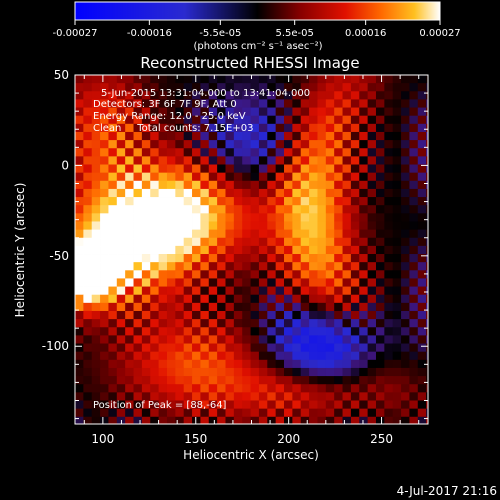 The width and height of the screenshot is (500, 500). What do you see at coordinates (173, 128) in the screenshot?
I see `annotation-clean-counts: Clean Total counts: 7.15E+03` at bounding box center [173, 128].